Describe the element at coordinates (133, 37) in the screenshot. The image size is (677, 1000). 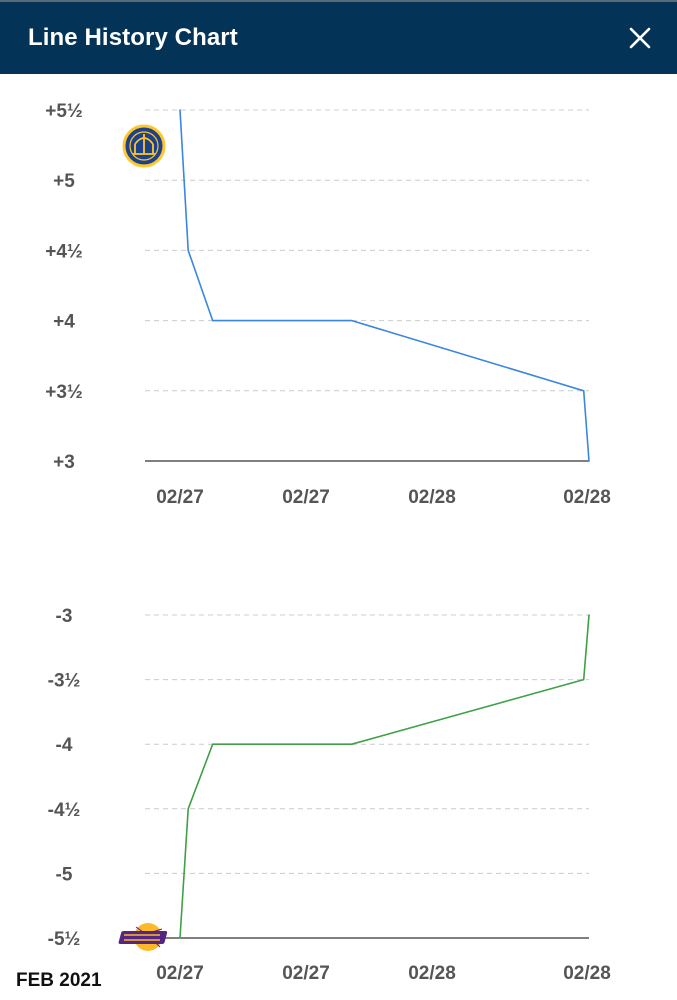
I see `page-title: Line History Chart` at that location.